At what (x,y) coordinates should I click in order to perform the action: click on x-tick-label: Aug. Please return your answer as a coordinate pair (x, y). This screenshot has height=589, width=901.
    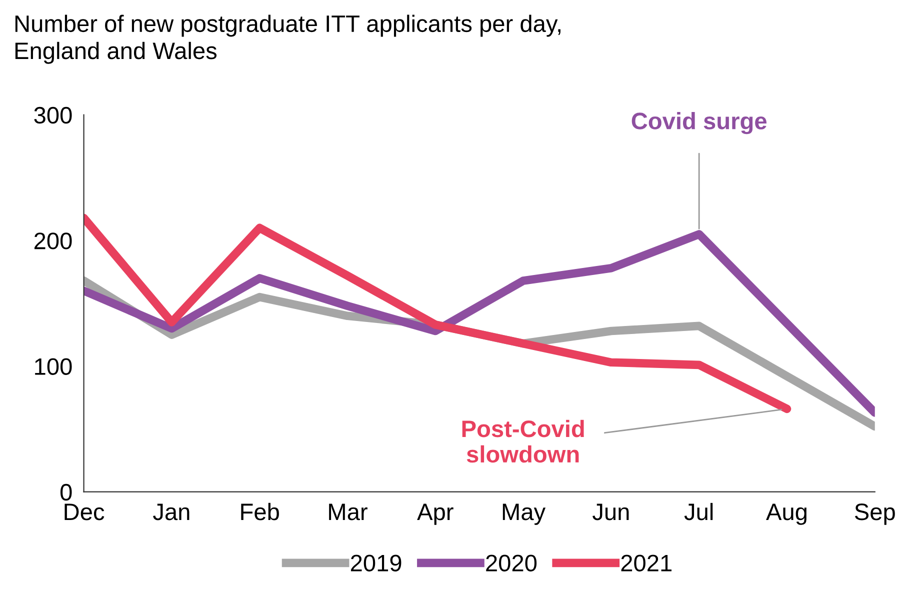
    Looking at the image, I should click on (786, 514).